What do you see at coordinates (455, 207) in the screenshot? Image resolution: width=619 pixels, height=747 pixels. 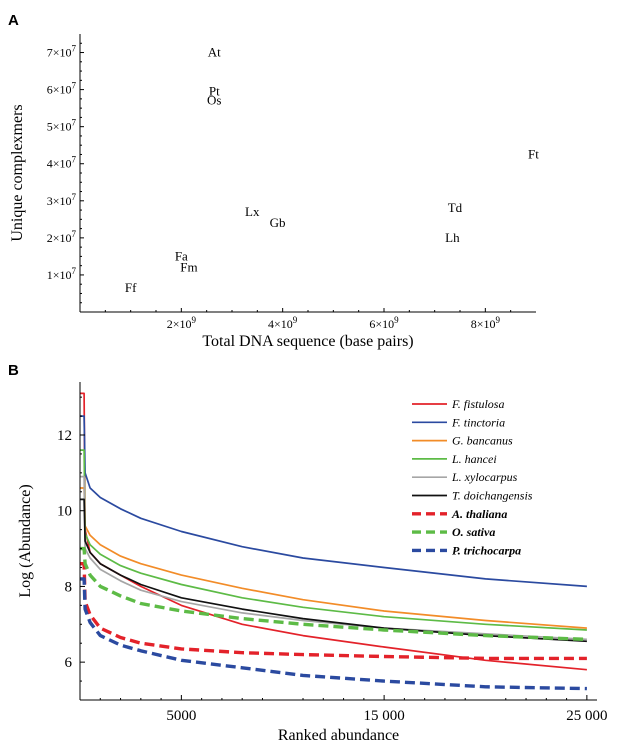 I see `point-label-td: Td` at bounding box center [455, 207].